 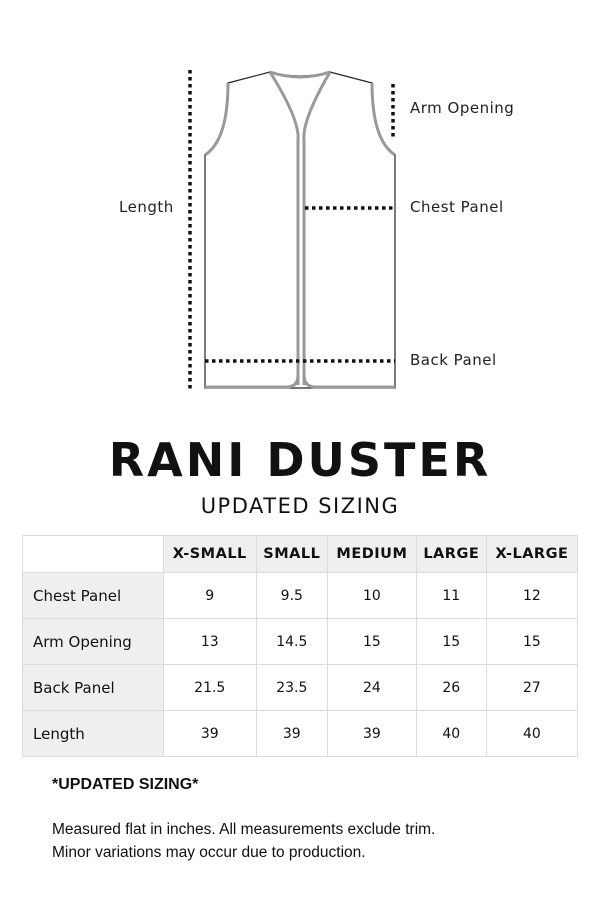 I want to click on table-row: Chest Panel 9 9.5 10 11 12, so click(x=300, y=595).